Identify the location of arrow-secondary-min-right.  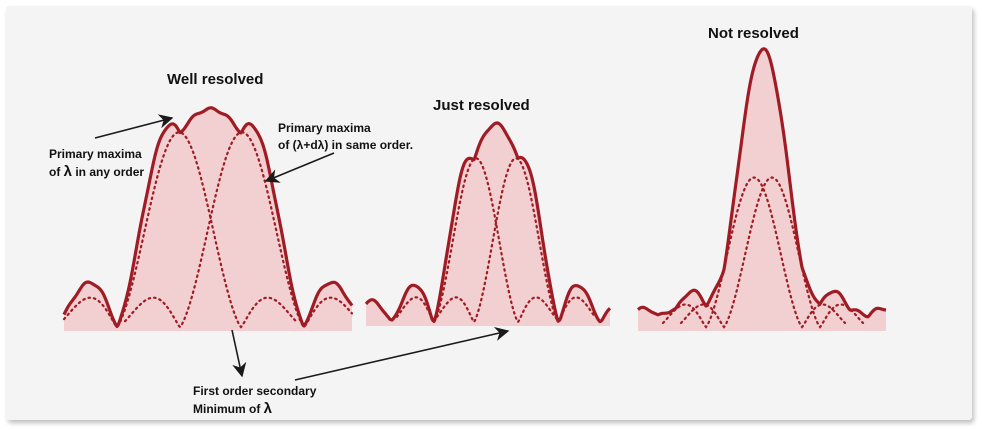
(402, 353).